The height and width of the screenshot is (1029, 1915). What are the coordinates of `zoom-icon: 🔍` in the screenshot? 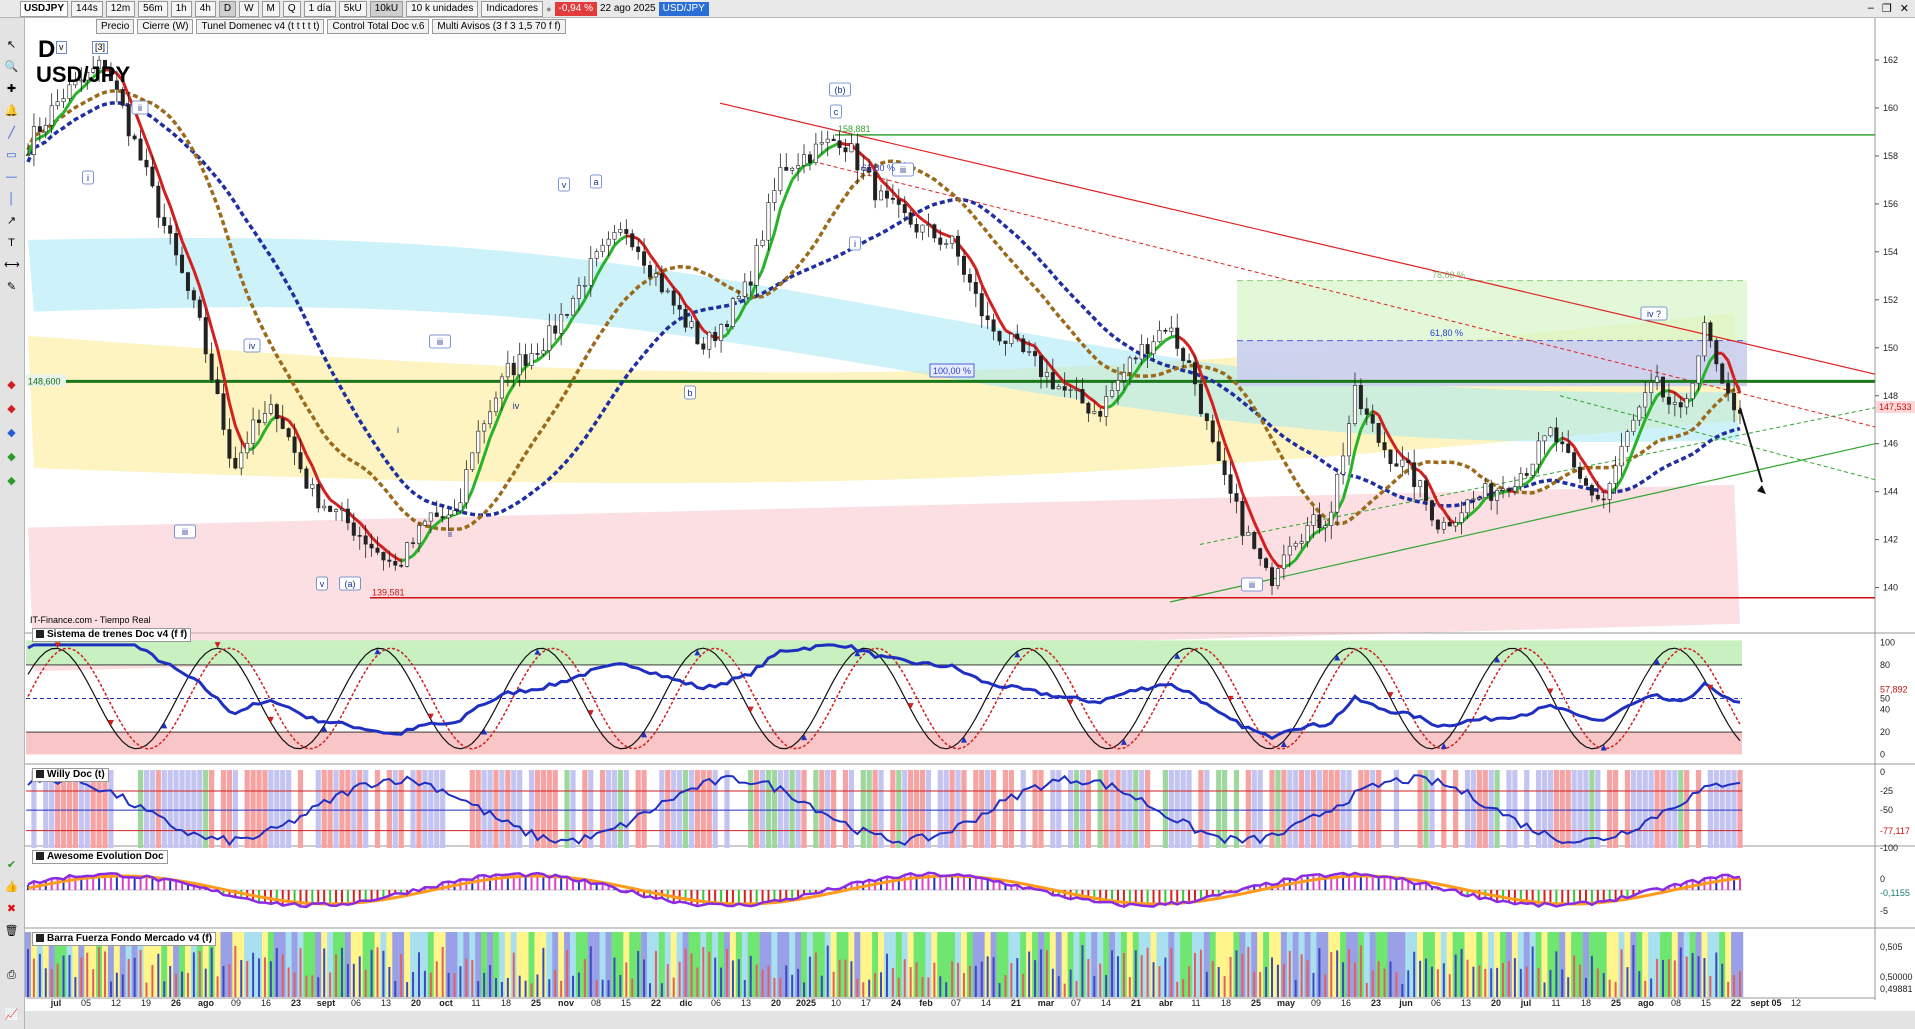 It's located at (11, 67).